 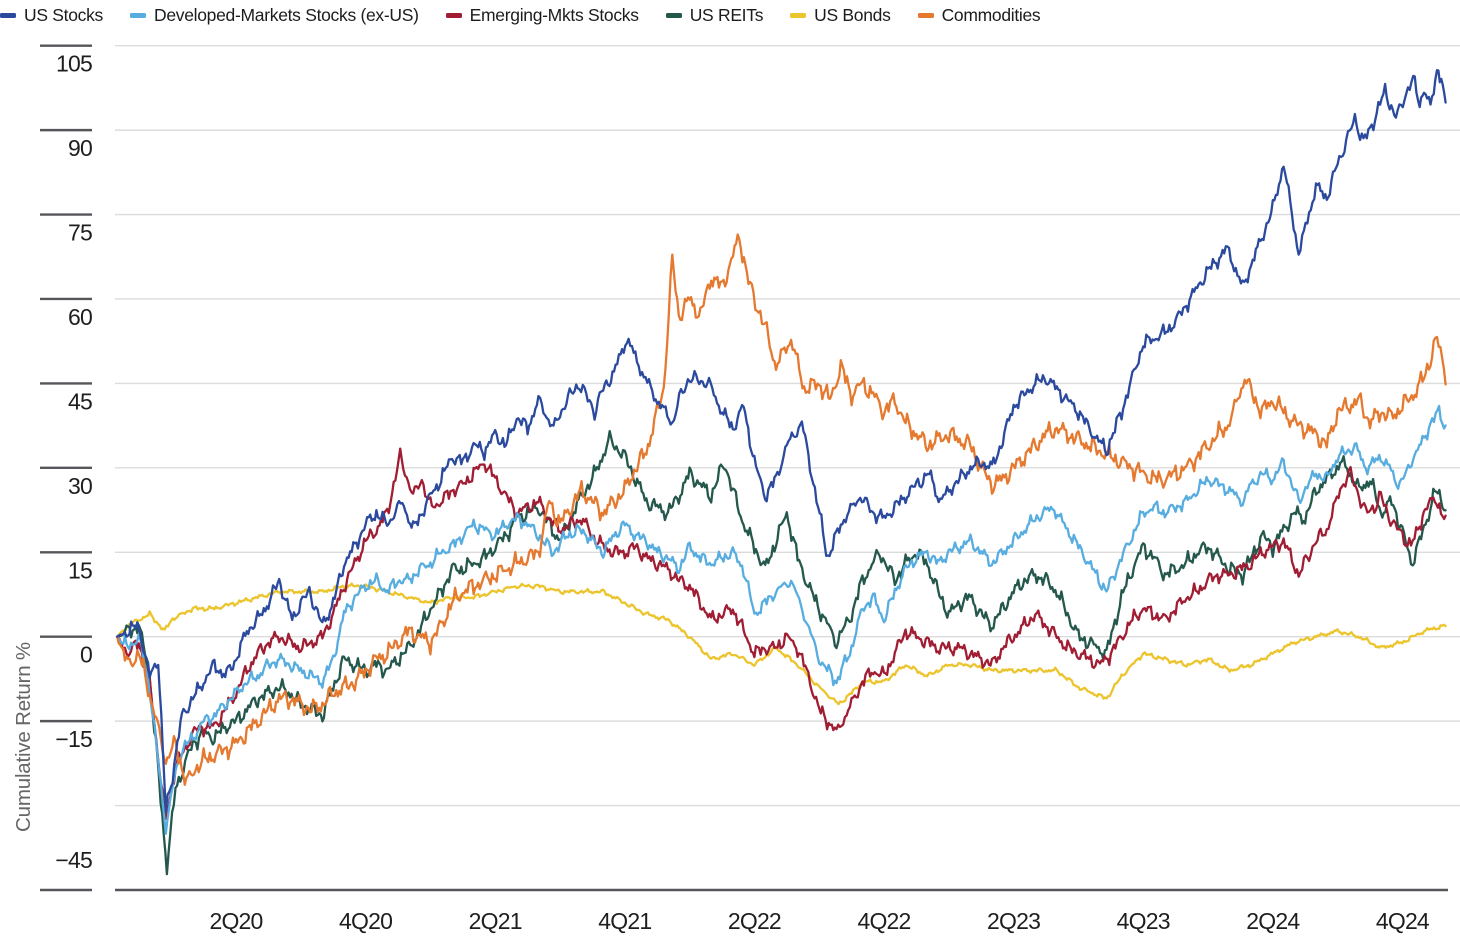 What do you see at coordinates (365, 921) in the screenshot?
I see `x-axis-label-4Q20: 4Q20` at bounding box center [365, 921].